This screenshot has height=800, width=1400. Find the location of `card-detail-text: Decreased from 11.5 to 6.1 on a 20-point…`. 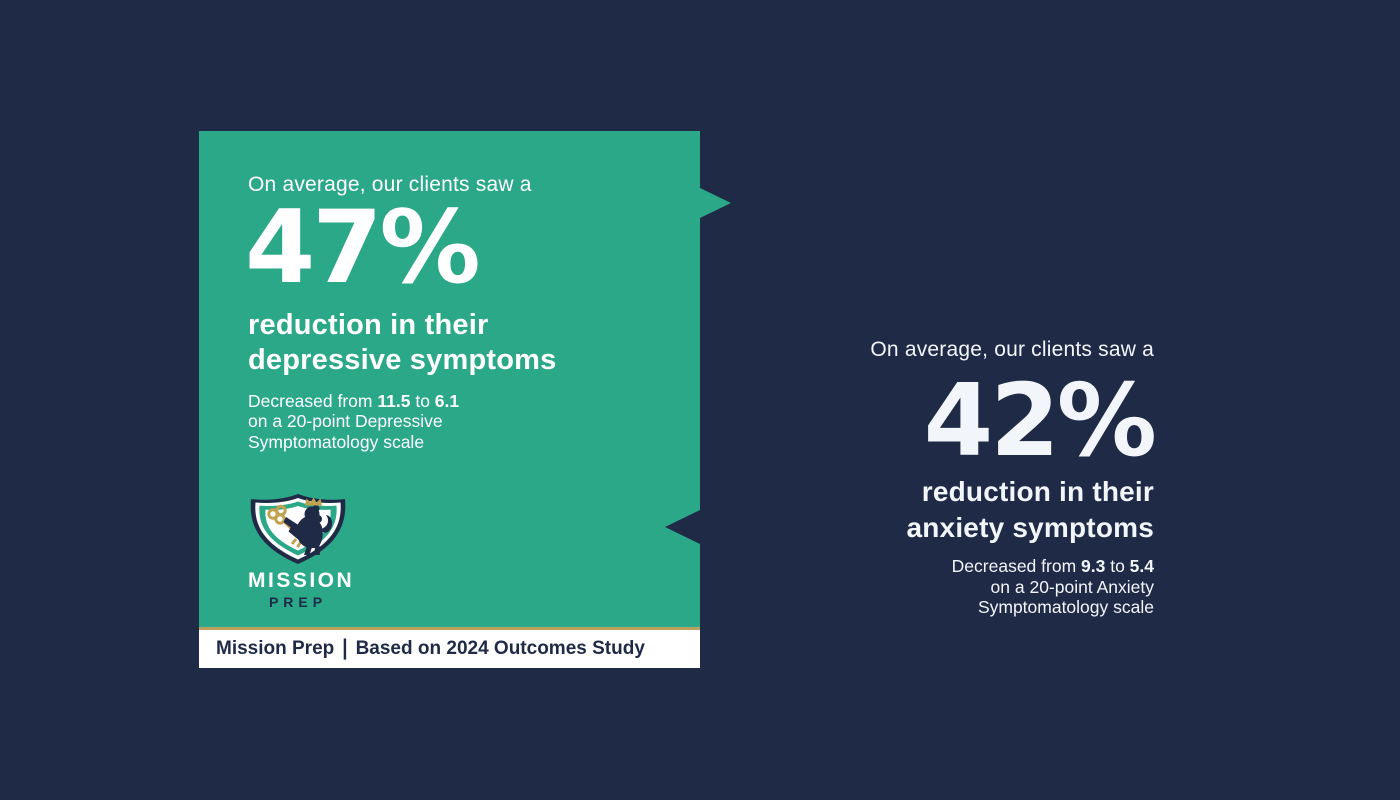

card-detail-text: Decreased from 11.5 to 6.1 on a 20-point… is located at coordinates (353, 421).